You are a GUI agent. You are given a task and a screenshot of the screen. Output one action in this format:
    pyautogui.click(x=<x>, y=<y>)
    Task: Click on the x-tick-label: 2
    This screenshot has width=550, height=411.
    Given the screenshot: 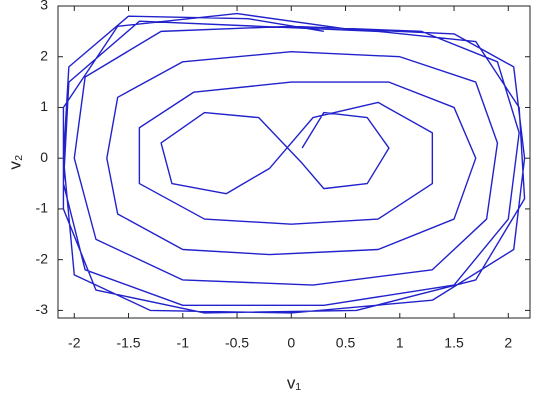 What is the action you would take?
    pyautogui.click(x=508, y=343)
    